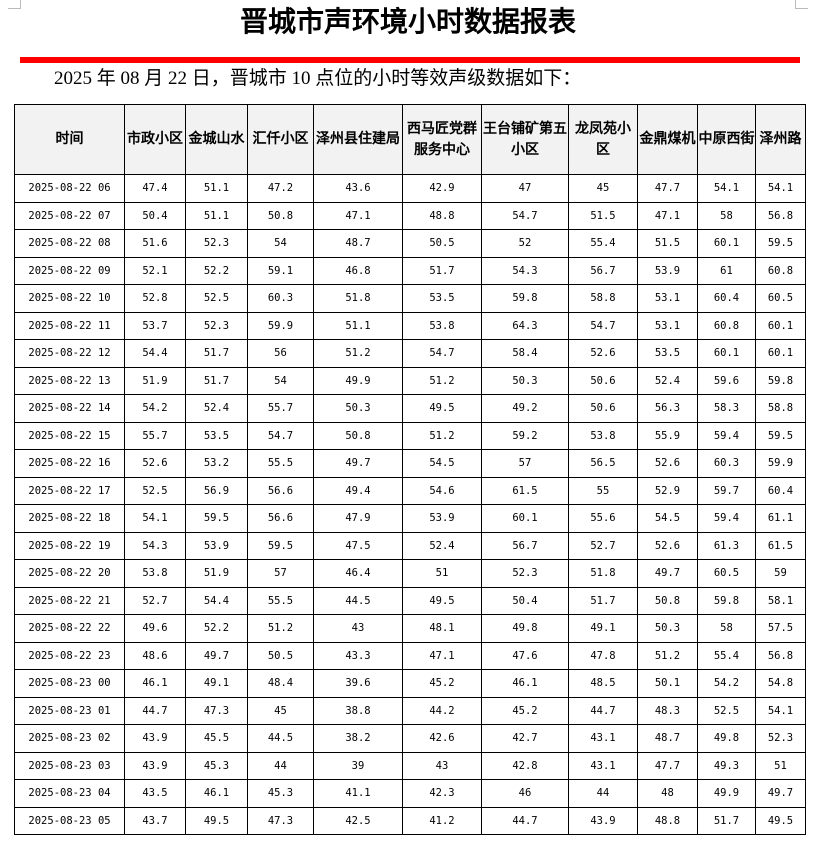 This screenshot has width=816, height=851. I want to click on value-cell: 59, so click(780, 573).